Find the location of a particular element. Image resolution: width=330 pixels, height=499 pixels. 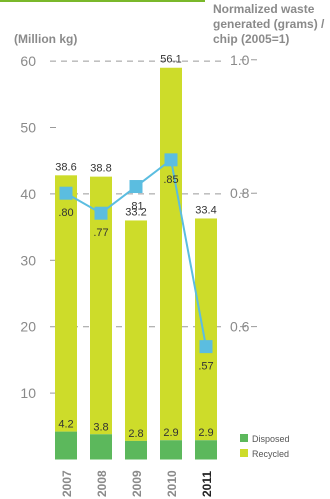

total-label-2007: 38.6 is located at coordinates (65, 167).